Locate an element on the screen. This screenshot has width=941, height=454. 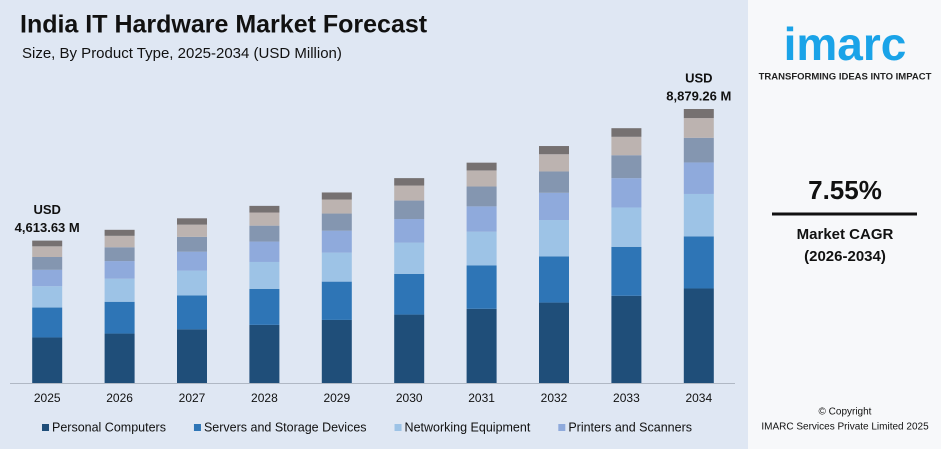
x-tick-label: 2025 is located at coordinates (47, 398).